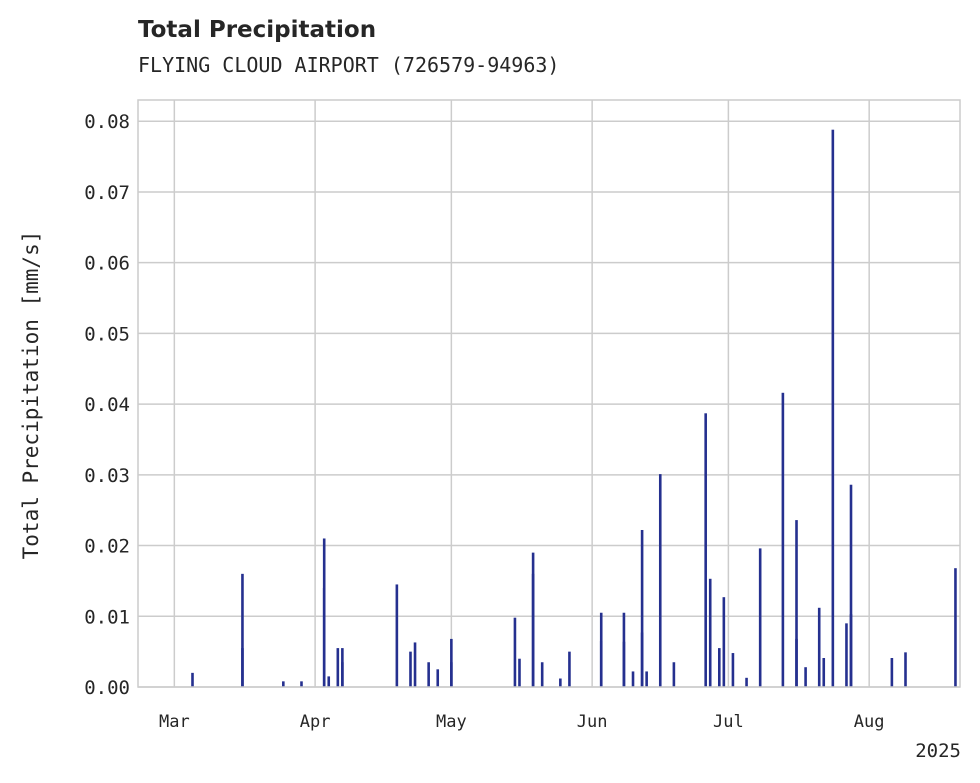  I want to click on y-axis-ticks: 0.00 0.01 0.02 0.03 0.04 0.05 0.06 0.07 0.08, so click(107, 405).